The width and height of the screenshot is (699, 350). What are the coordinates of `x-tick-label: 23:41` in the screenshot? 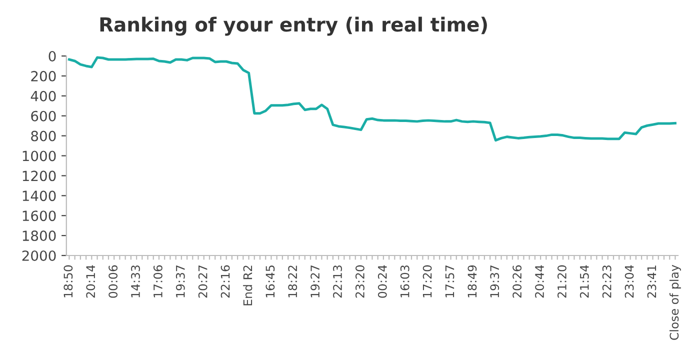 It's located at (651, 282).